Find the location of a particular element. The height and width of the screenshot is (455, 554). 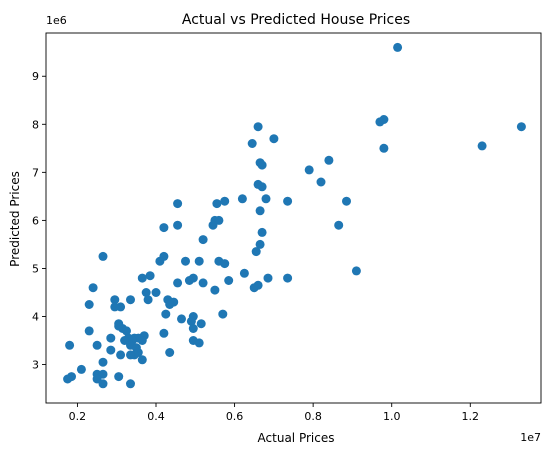

x-tick-label: 0.6 is located at coordinates (235, 416).